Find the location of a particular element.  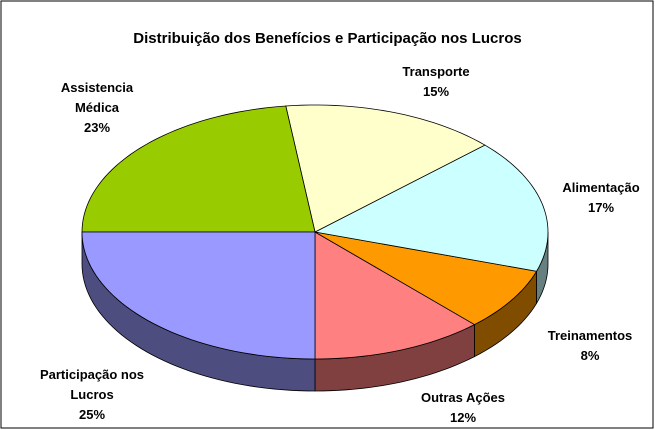

value-label: 15% is located at coordinates (436, 91).